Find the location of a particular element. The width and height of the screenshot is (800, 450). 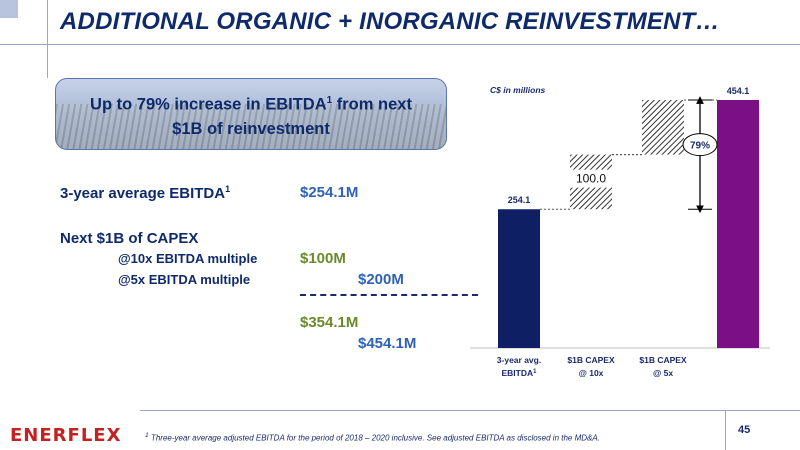

increase-badge is located at coordinates (700, 145).